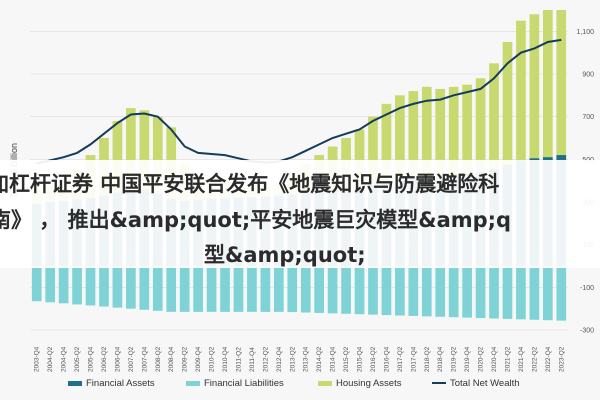 The image size is (600, 400). I want to click on x-tick-label: 2012-Q4, so click(279, 359).